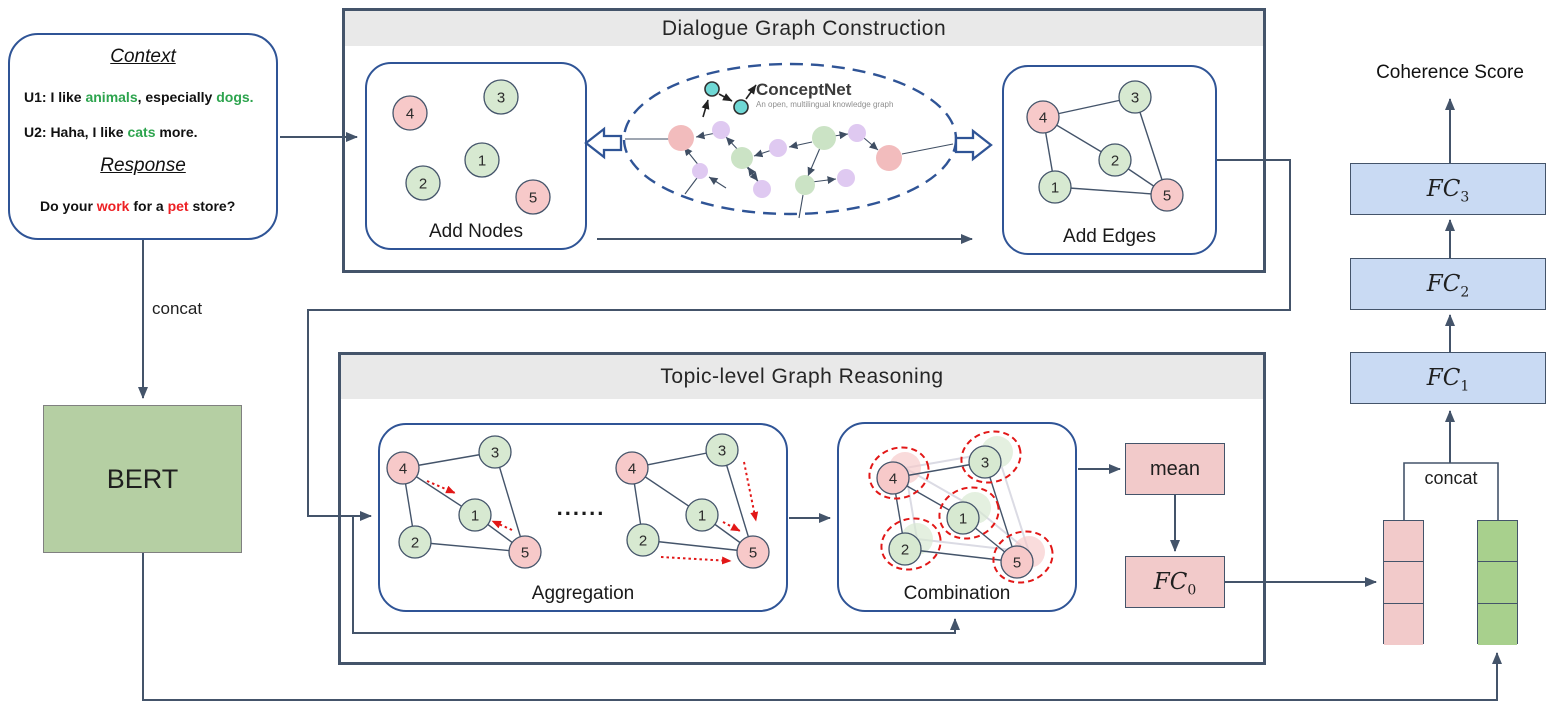 Image resolution: width=1552 pixels, height=707 pixels. I want to click on combination-box: Combination, so click(957, 517).